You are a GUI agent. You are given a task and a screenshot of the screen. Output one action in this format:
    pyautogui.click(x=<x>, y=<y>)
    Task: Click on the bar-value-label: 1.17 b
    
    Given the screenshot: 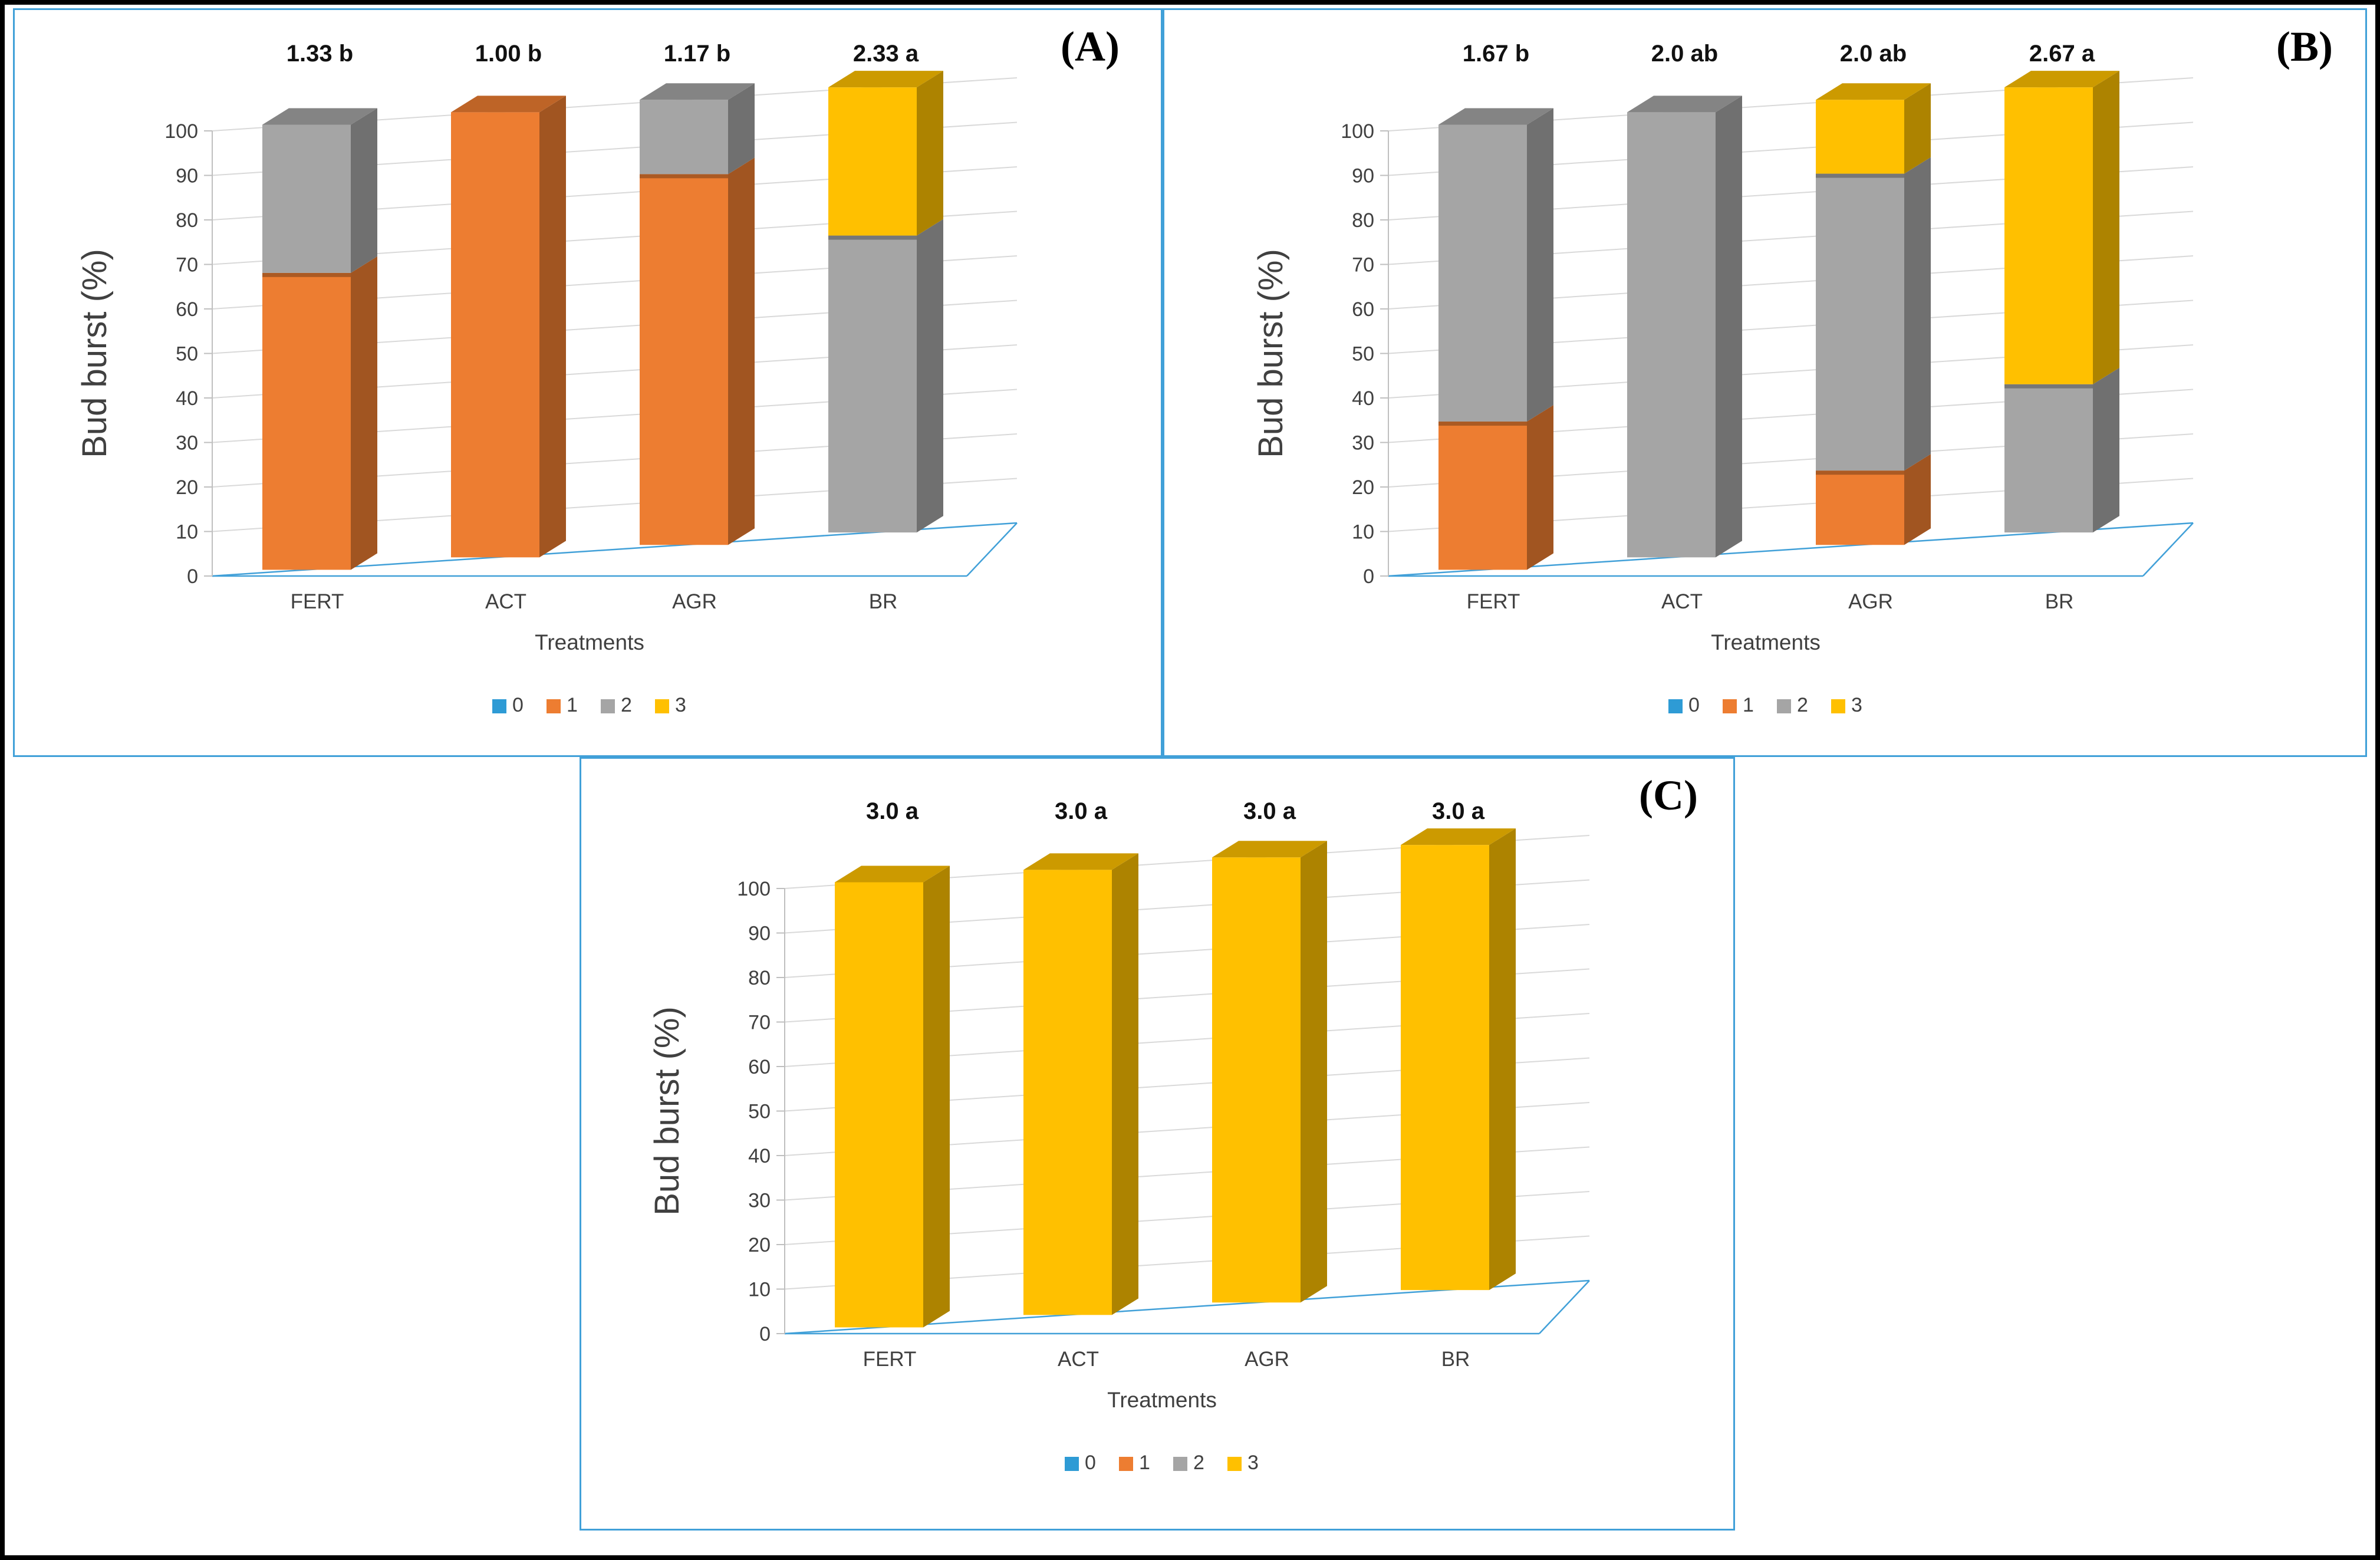 What is the action you would take?
    pyautogui.click(x=697, y=54)
    